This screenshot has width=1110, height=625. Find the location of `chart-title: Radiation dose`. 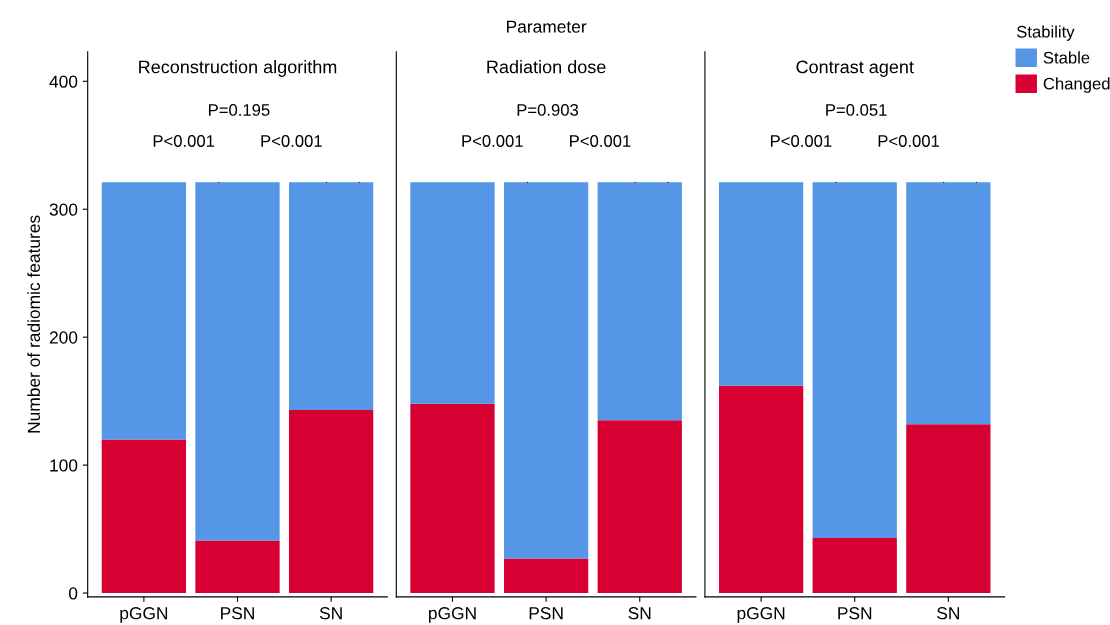

chart-title: Radiation dose is located at coordinates (546, 67).